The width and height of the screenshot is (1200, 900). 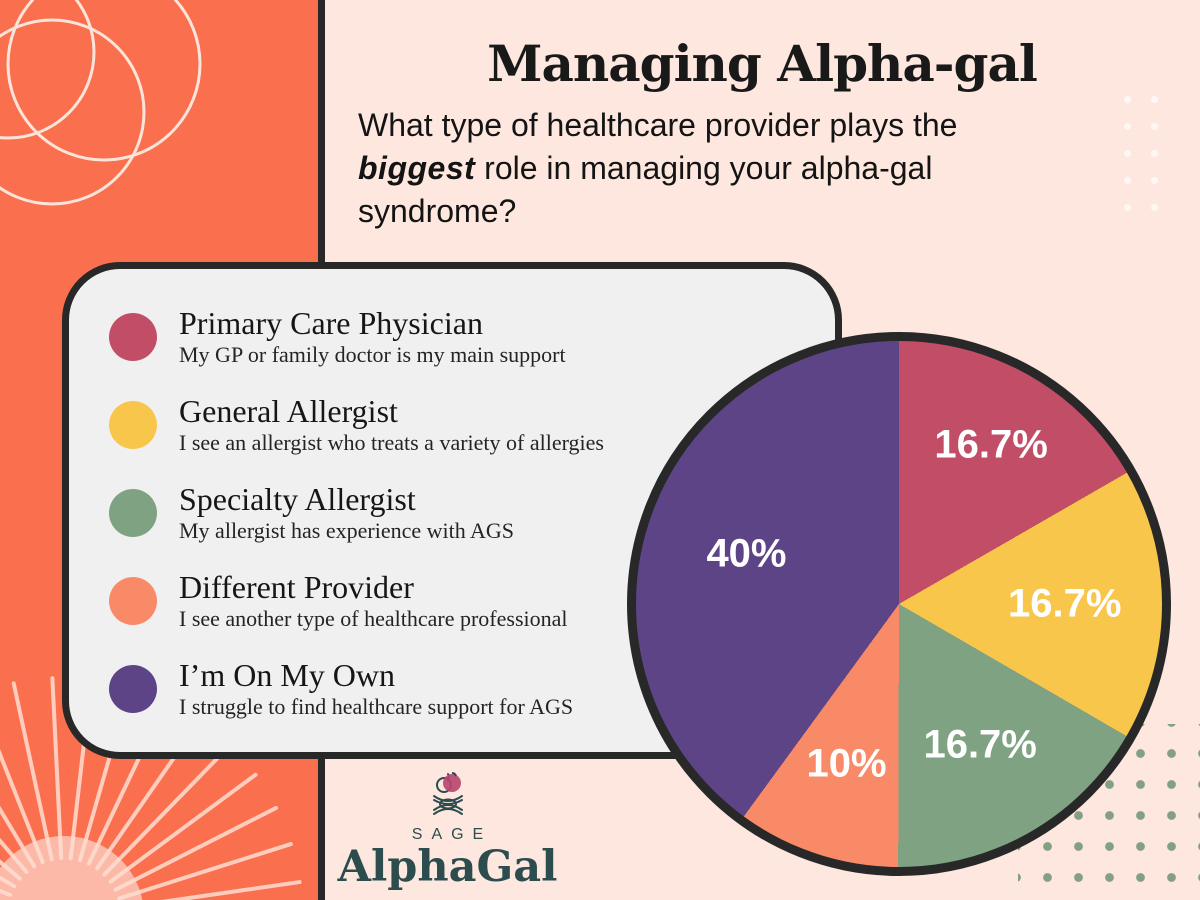 I want to click on legend-item-title: General Allergist, so click(x=288, y=410).